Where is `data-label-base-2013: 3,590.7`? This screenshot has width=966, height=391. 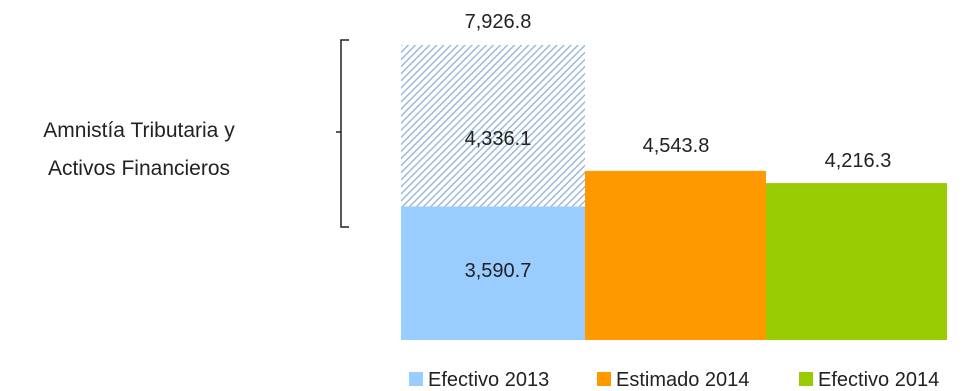 data-label-base-2013: 3,590.7 is located at coordinates (498, 271).